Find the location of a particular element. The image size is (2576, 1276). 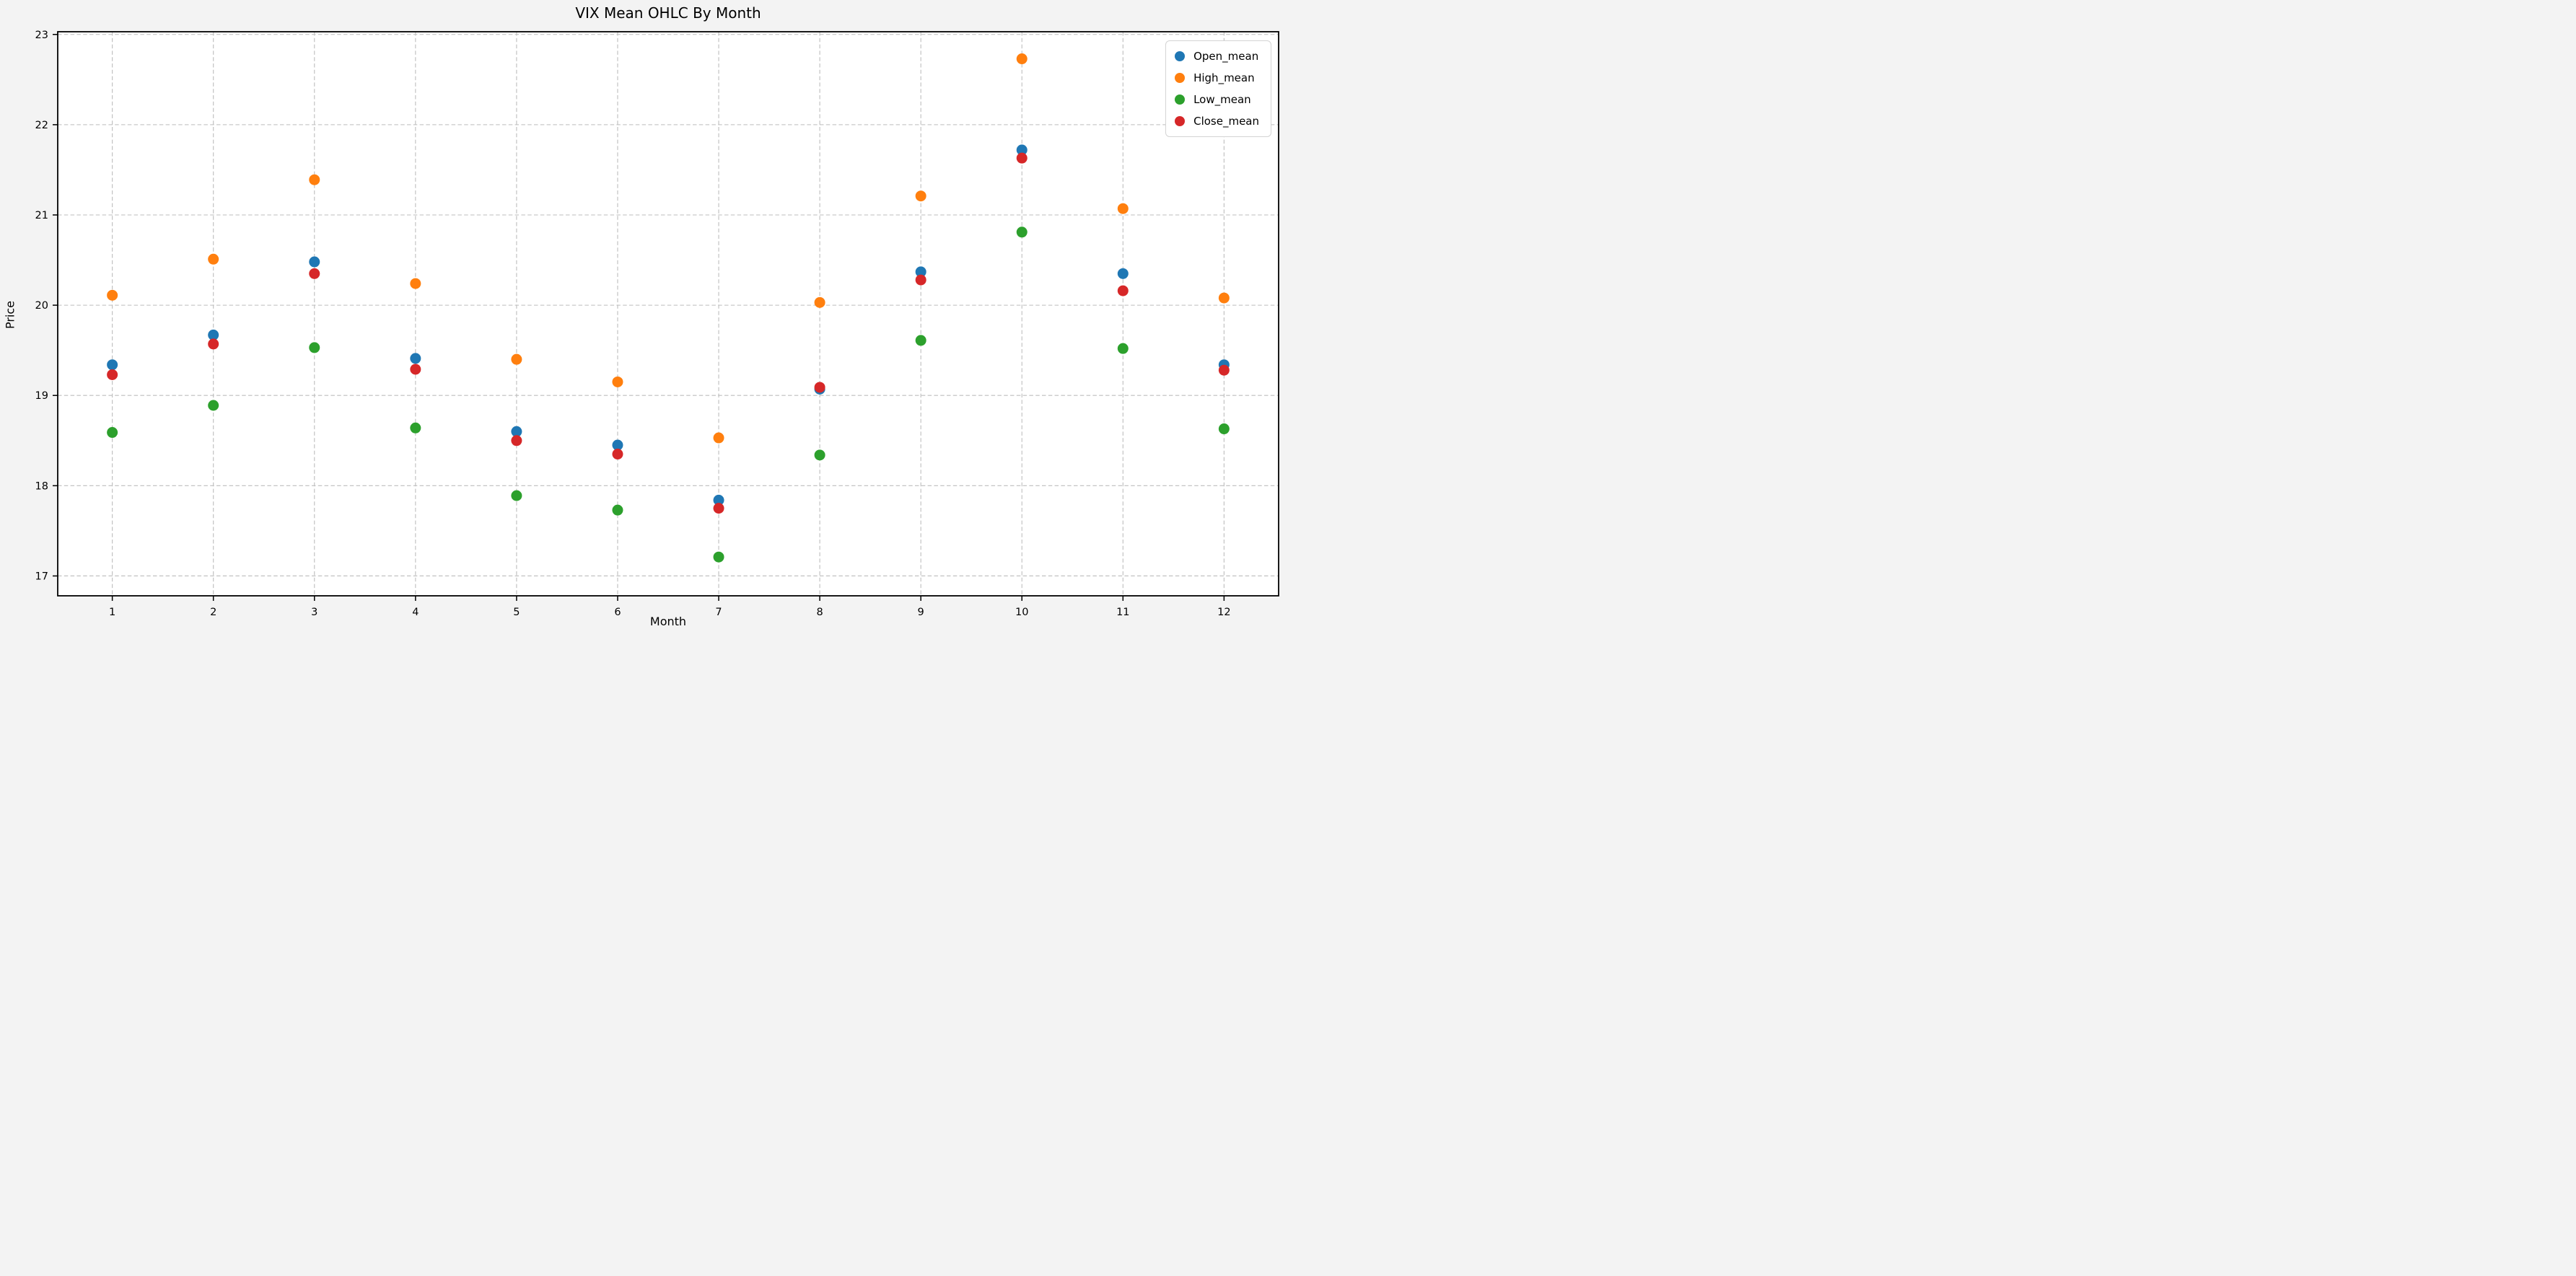

scatter-point-low_mean-m9 is located at coordinates (920, 341).